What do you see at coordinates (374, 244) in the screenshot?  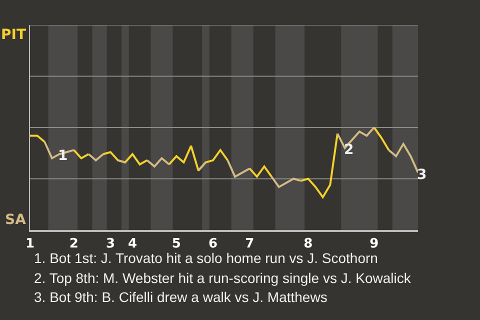 I see `x-tick-label: 9` at bounding box center [374, 244].